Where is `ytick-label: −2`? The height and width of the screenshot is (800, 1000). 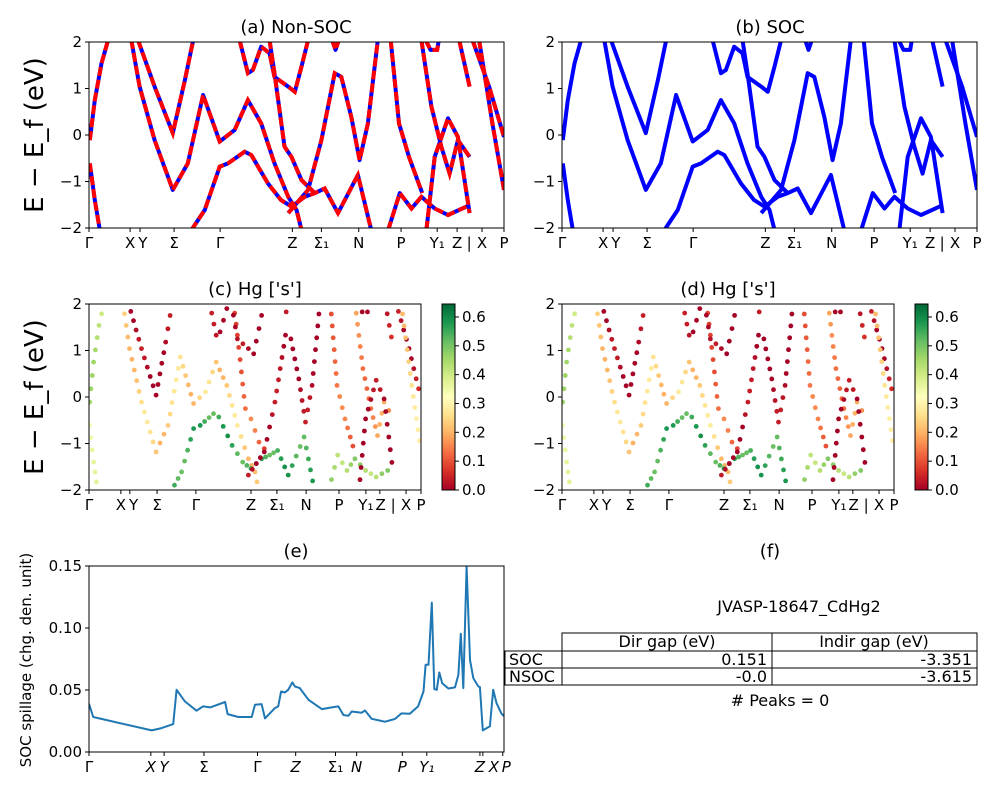 ytick-label: −2 is located at coordinates (544, 228).